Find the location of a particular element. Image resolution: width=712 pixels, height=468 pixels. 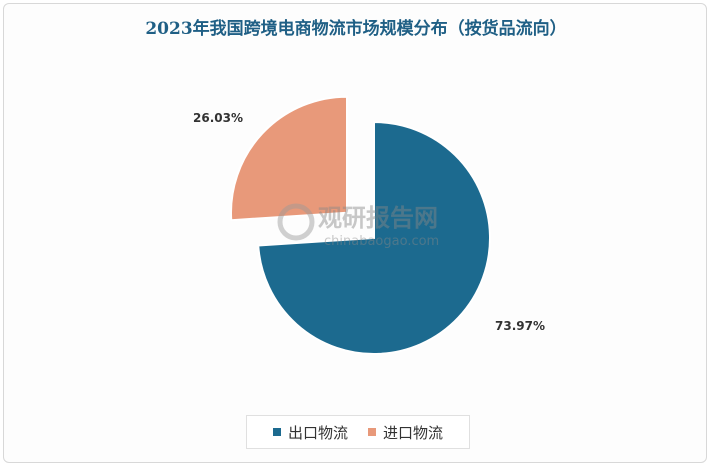

chart-title: 2023年我国跨境电商物流市场规模分布（按货品流向） is located at coordinates (356, 29).